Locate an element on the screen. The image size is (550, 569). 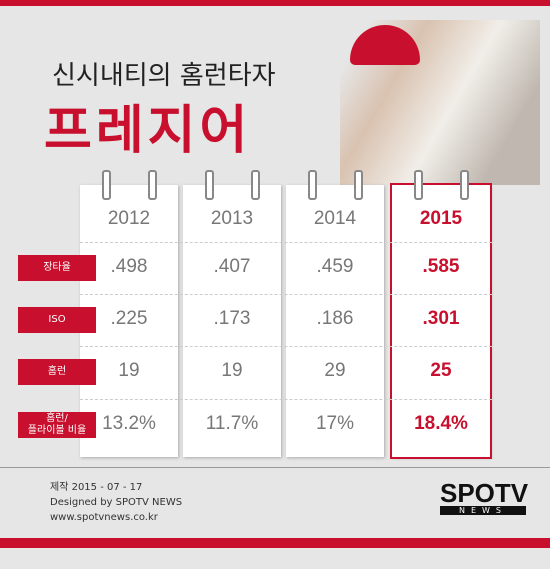
footer-line: Designed by SPOTV NEWS is located at coordinates (116, 502).